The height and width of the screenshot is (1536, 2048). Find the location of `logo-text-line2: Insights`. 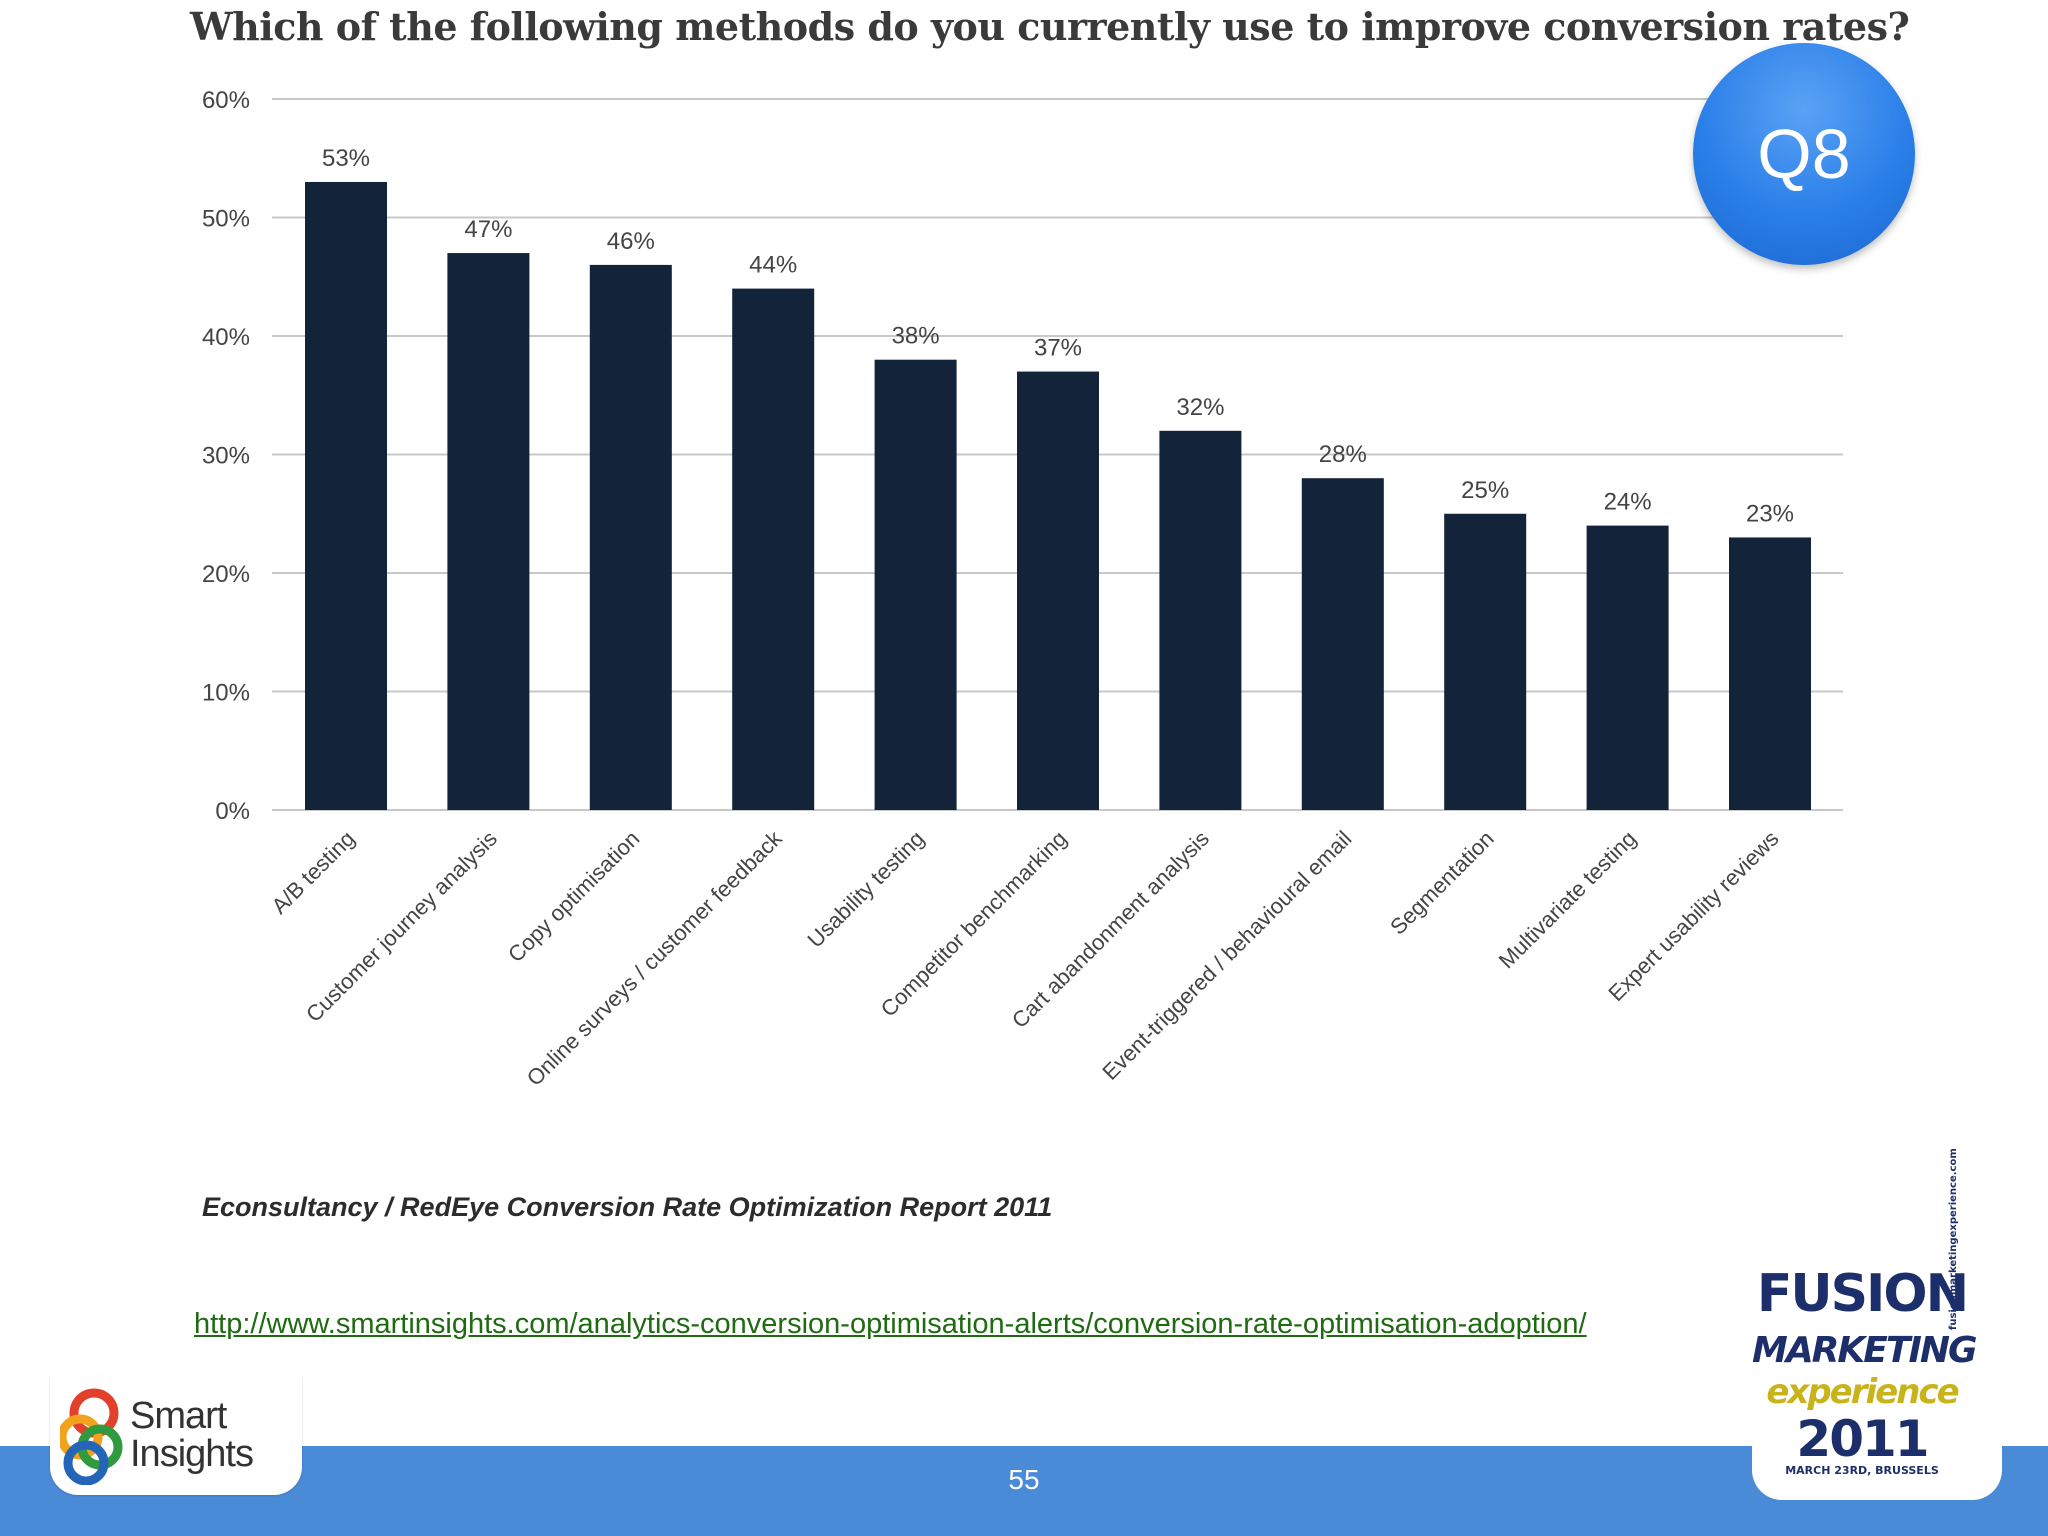

logo-text-line2: Insights is located at coordinates (192, 1454).